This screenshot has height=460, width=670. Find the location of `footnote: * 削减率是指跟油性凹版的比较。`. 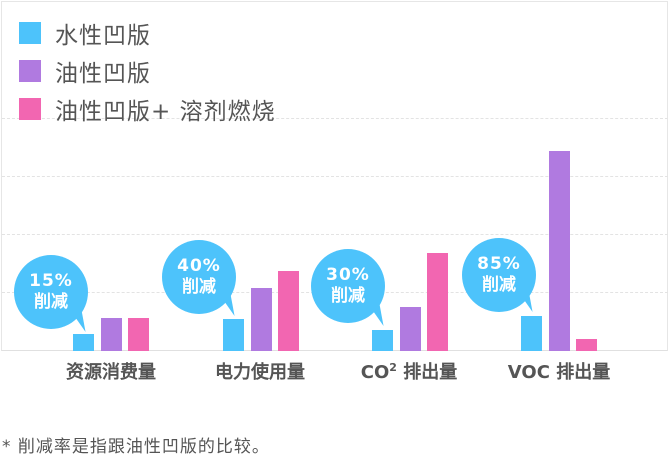

footnote: * 削减率是指跟油性凹版的比较。 is located at coordinates (136, 447).